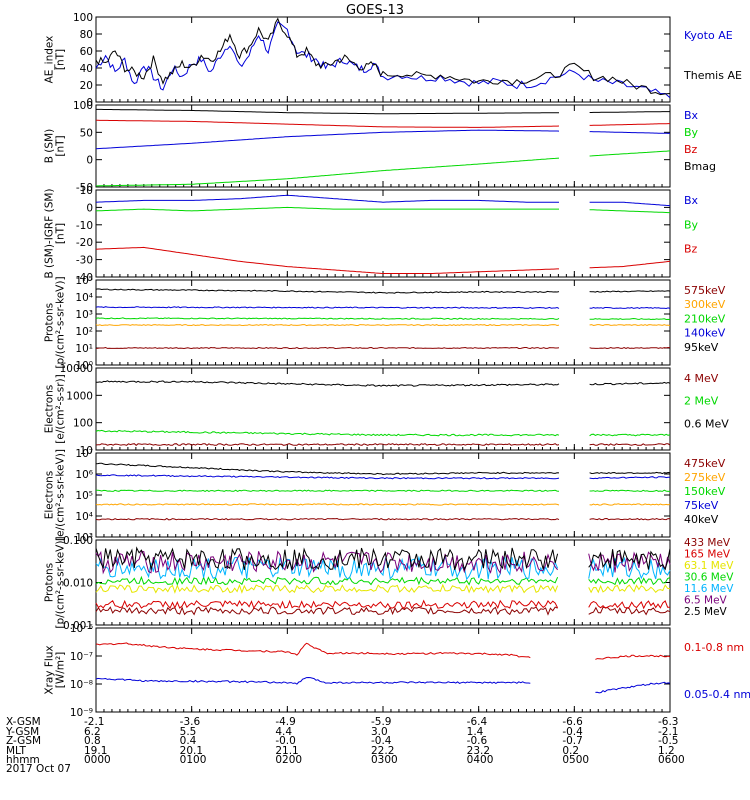  What do you see at coordinates (61, 670) in the screenshot?
I see `y-axis-label: [W/m²]` at bounding box center [61, 670].